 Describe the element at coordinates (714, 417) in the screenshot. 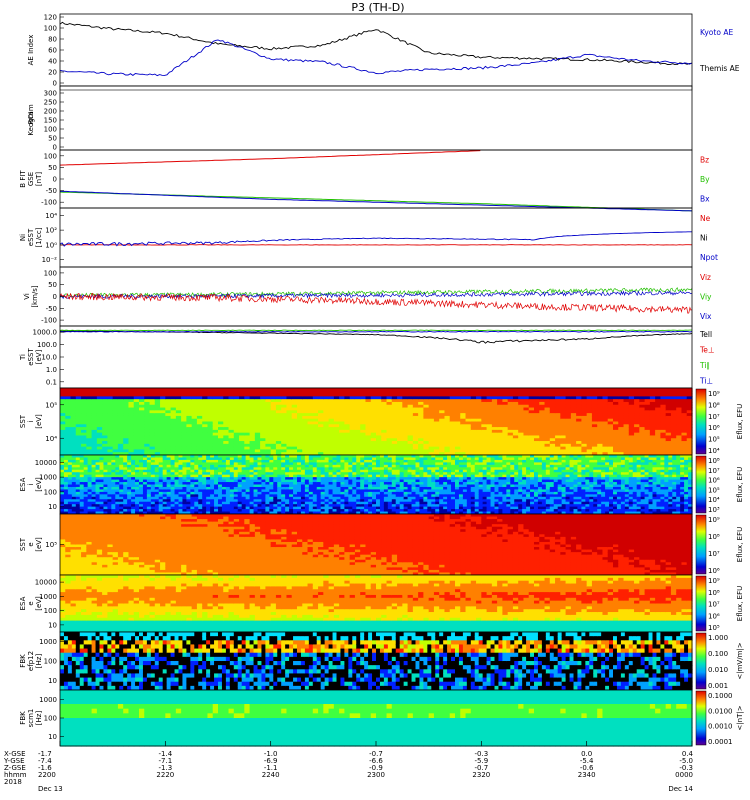

I see `cbar-tick-sst1-2: 10⁷` at that location.